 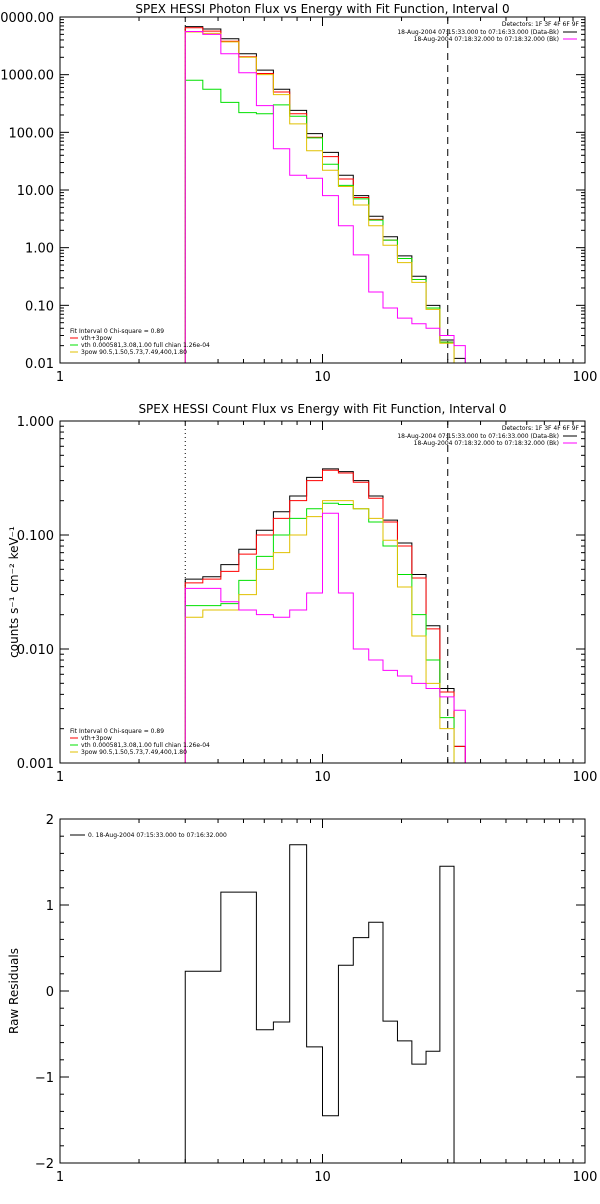 I want to click on y-tick-label: 0.10, so click(x=39, y=306).